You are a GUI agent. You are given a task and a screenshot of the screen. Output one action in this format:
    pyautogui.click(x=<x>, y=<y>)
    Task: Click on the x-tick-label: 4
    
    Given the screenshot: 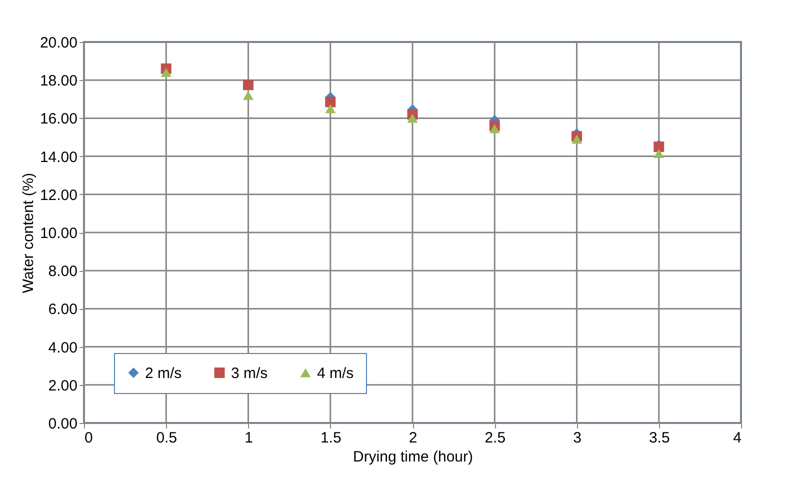 What is the action you would take?
    pyautogui.click(x=737, y=438)
    